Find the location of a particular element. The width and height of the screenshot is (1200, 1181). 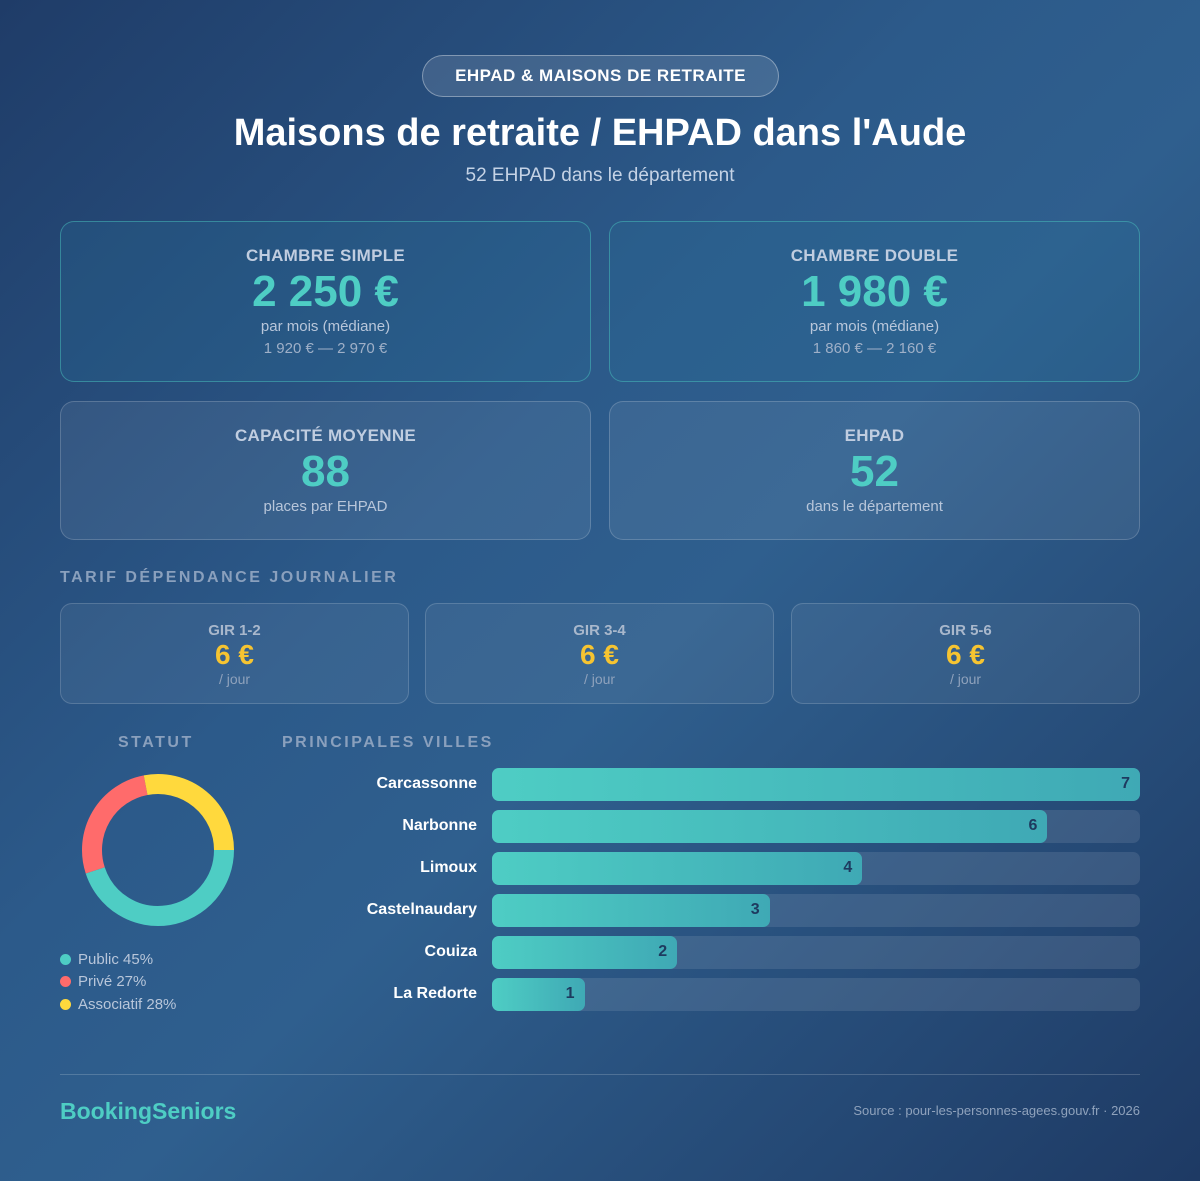

bar-row: La Redorte 1 is located at coordinates (710, 994).